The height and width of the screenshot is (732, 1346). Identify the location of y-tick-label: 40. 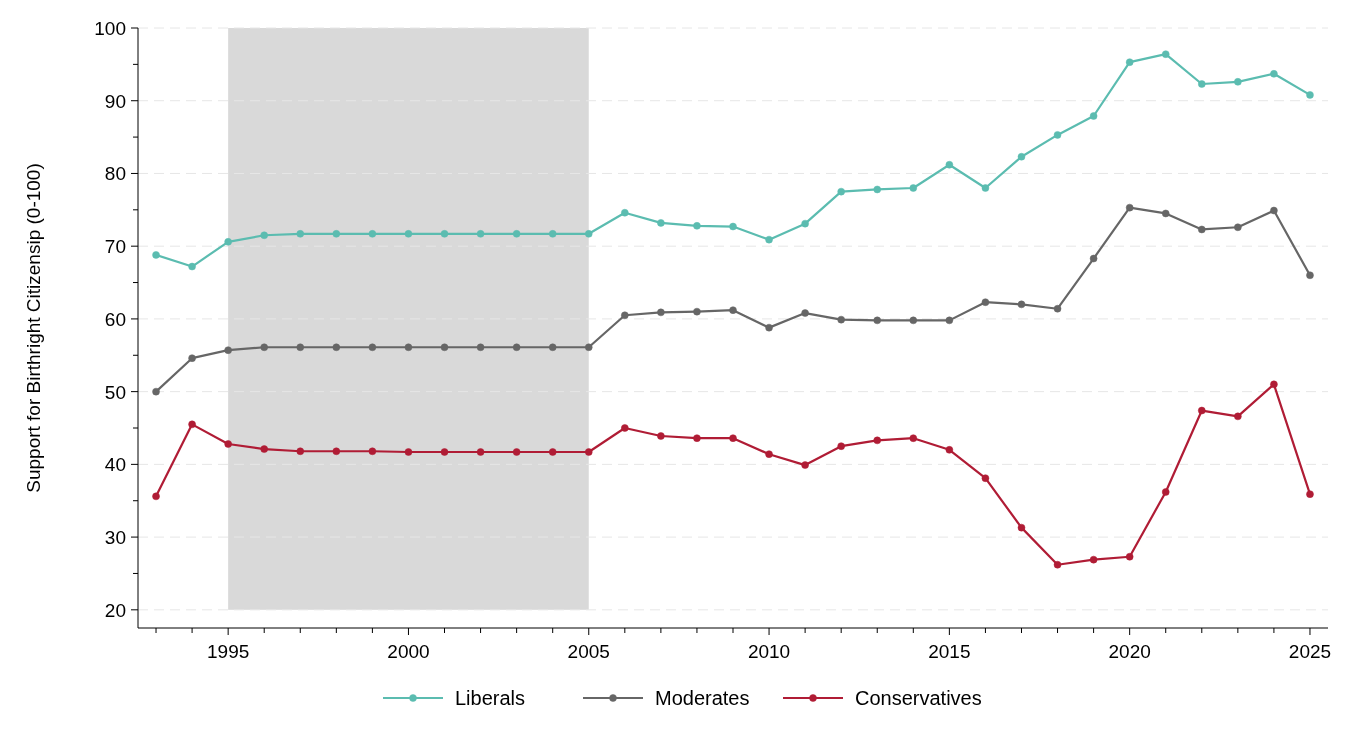
(115, 465).